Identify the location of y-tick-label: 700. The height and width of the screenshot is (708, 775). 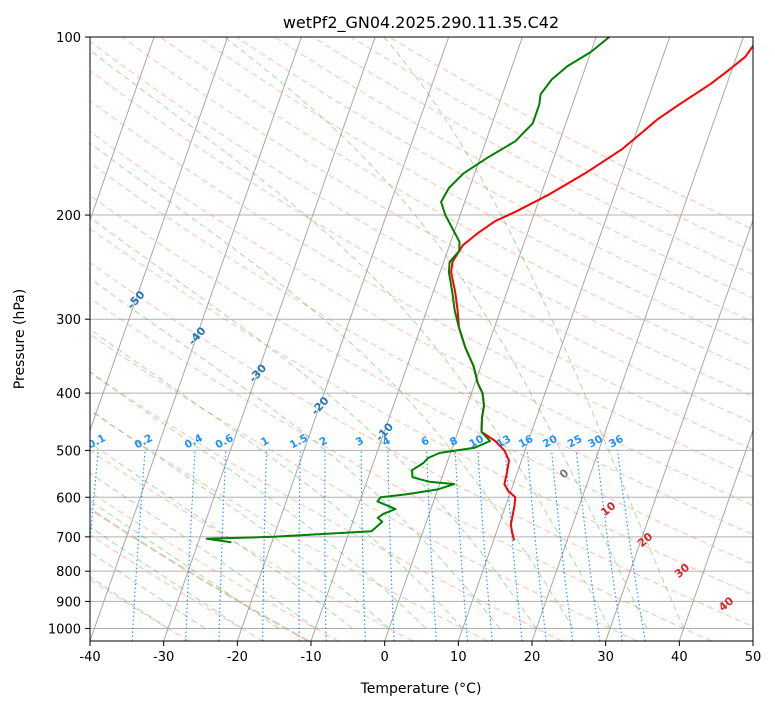
(68, 538).